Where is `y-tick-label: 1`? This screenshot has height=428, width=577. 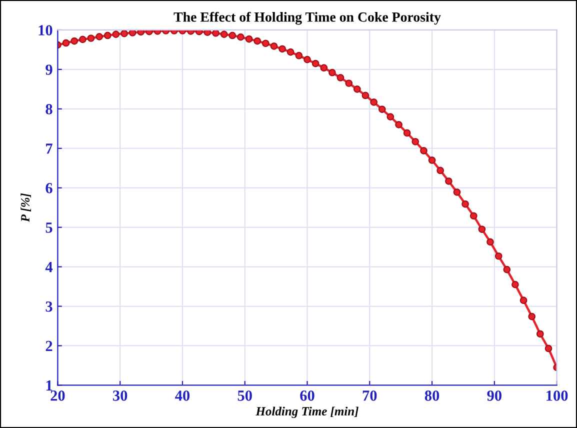
y-tick-label: 1 is located at coordinates (49, 385).